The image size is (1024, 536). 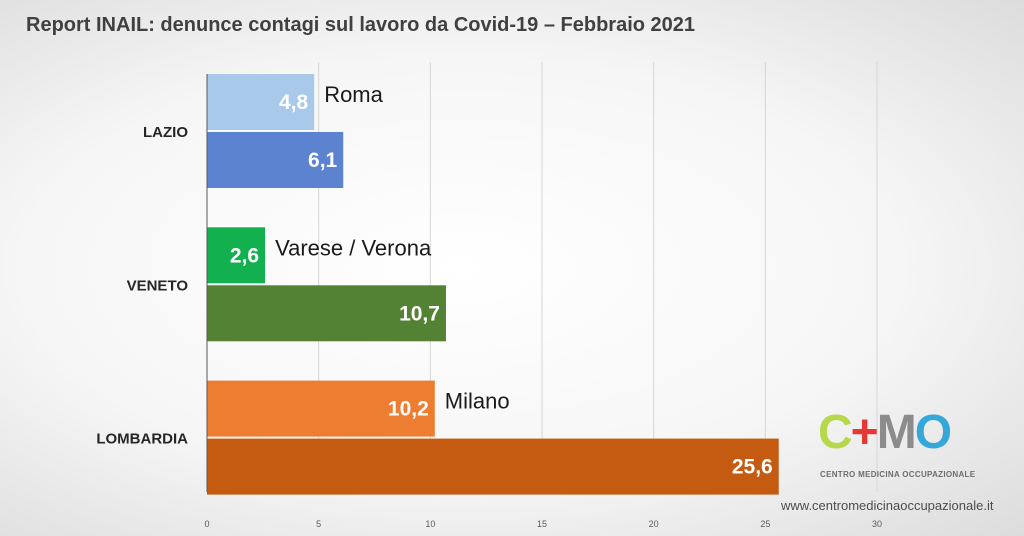 I want to click on x-tick-label: 5, so click(x=318, y=524).